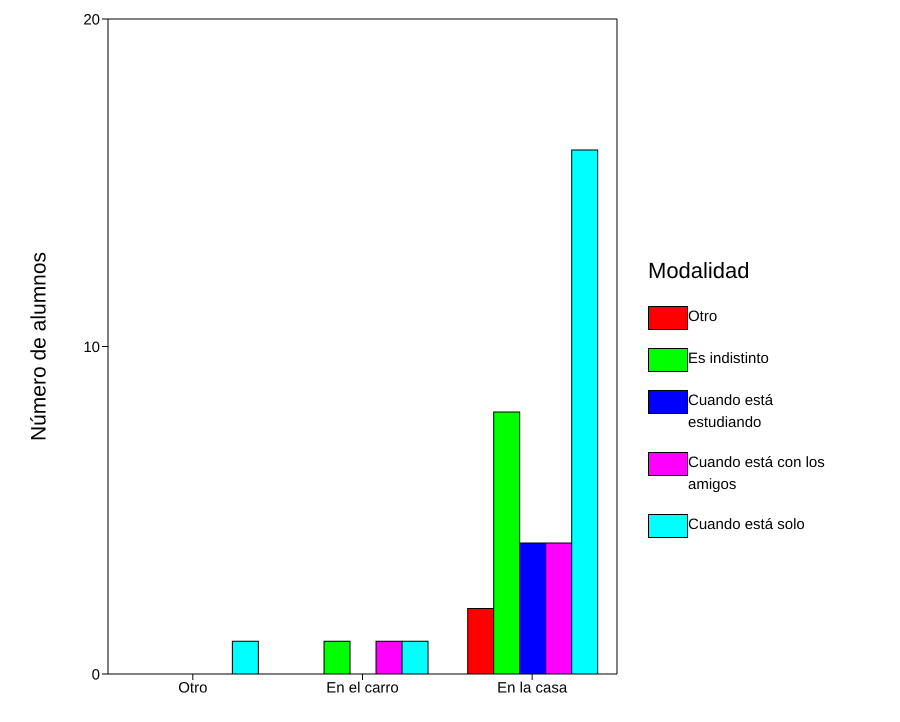  Describe the element at coordinates (757, 474) in the screenshot. I see `legend-label: Cuando está con los amigos` at that location.